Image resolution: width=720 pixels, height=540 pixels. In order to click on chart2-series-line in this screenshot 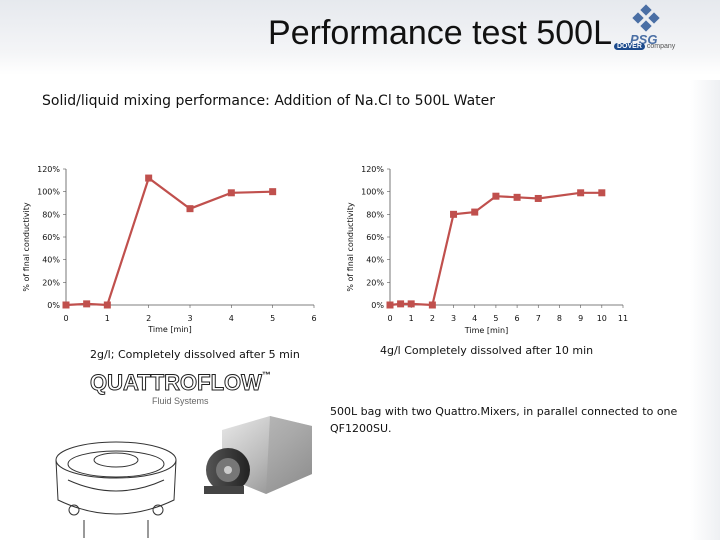, I will do `click(495, 249)`.